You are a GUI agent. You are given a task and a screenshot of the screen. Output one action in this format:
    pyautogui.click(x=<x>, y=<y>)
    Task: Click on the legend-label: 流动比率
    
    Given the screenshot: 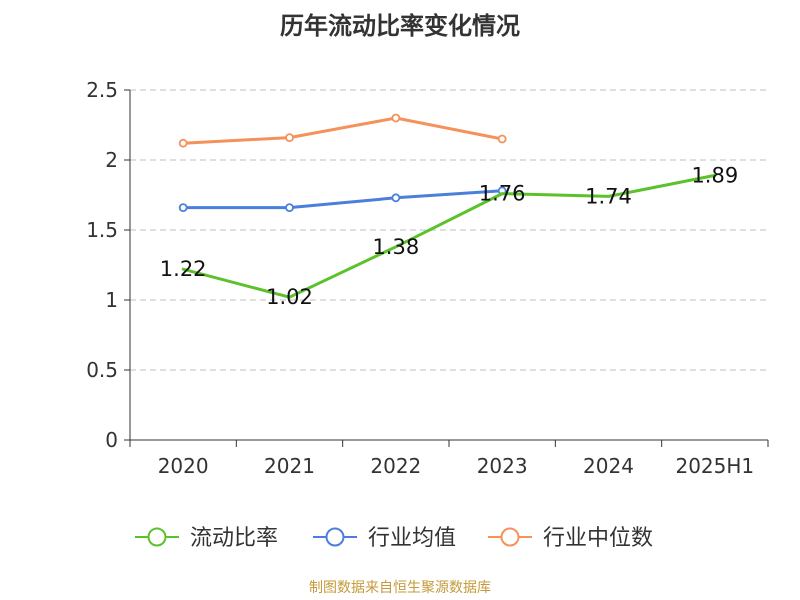 What is the action you would take?
    pyautogui.click(x=234, y=538)
    